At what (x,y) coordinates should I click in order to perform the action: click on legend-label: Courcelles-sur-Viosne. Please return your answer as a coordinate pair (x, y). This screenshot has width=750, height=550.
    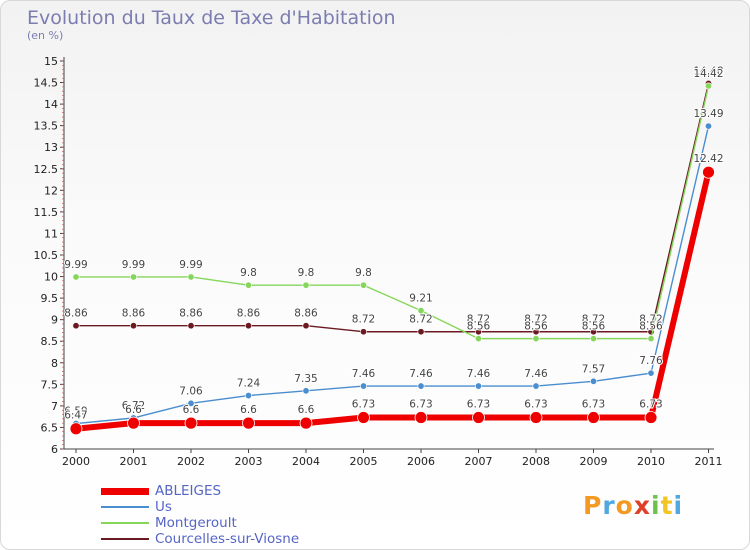
    Looking at the image, I should click on (227, 539).